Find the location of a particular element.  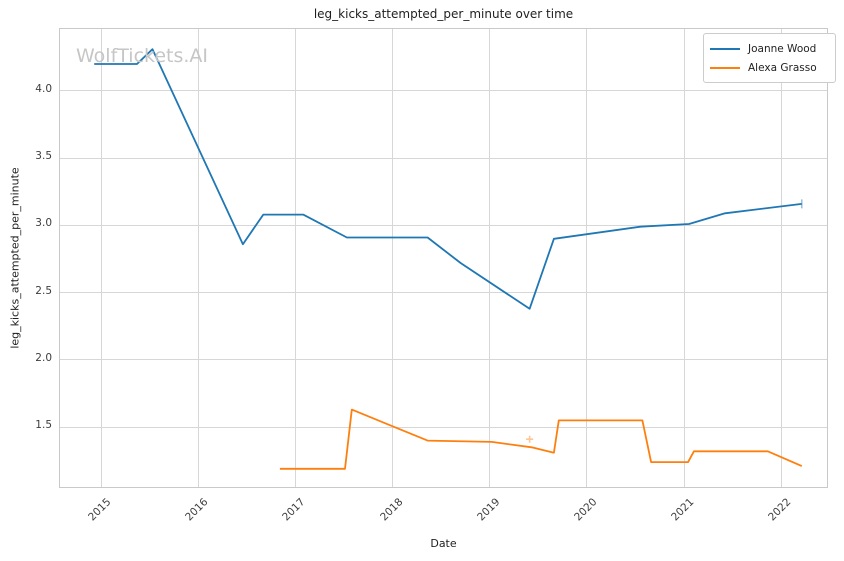

y-axis-label: leg_kicks_attempted_per_minute is located at coordinates (15, 258).